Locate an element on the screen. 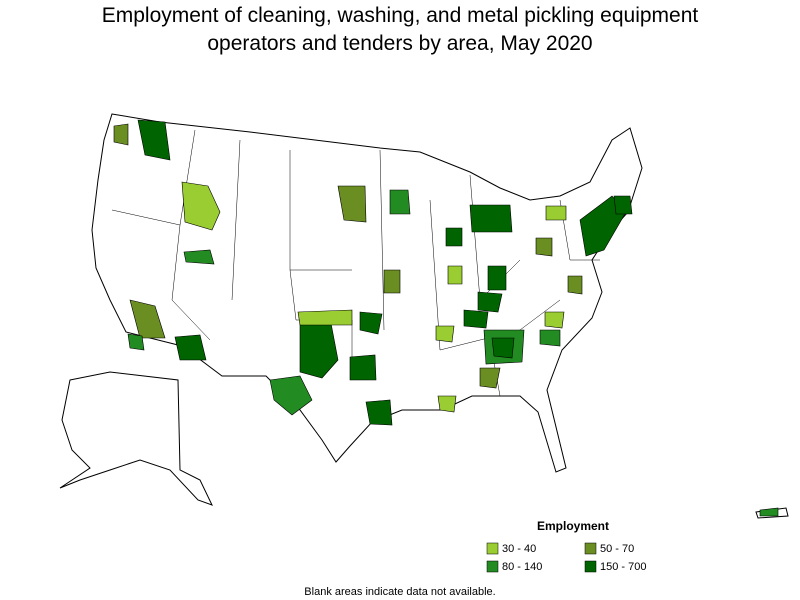  legend-label: 30 - 40 is located at coordinates (519, 549).